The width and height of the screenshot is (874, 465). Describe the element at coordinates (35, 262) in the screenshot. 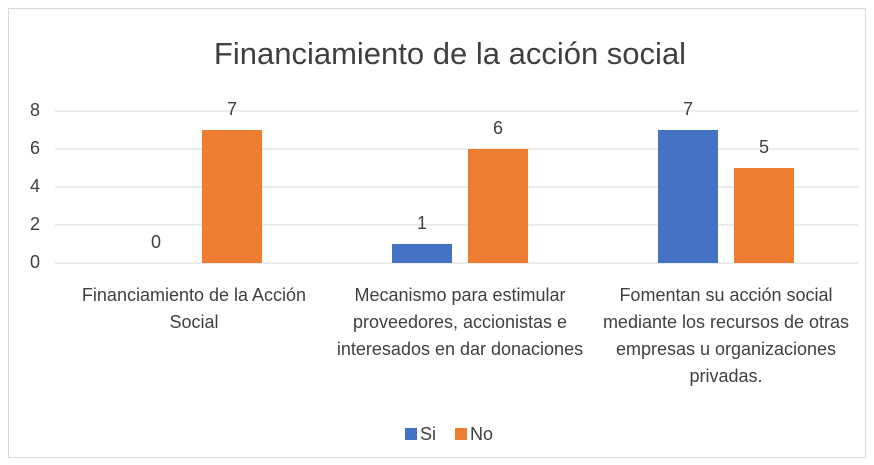

I see `y-tick-label: 0` at that location.